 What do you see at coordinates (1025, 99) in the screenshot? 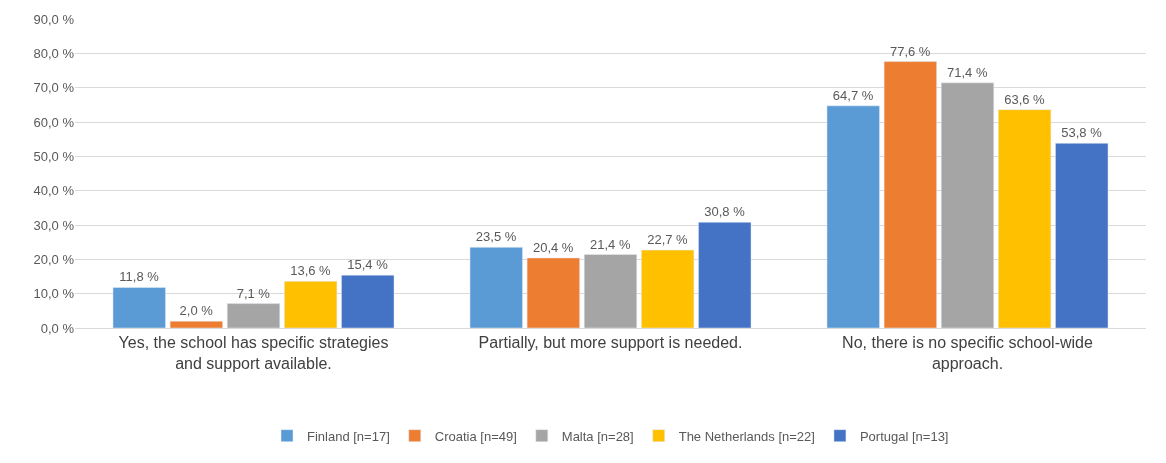
I see `data-label: 63,6 %` at bounding box center [1025, 99].